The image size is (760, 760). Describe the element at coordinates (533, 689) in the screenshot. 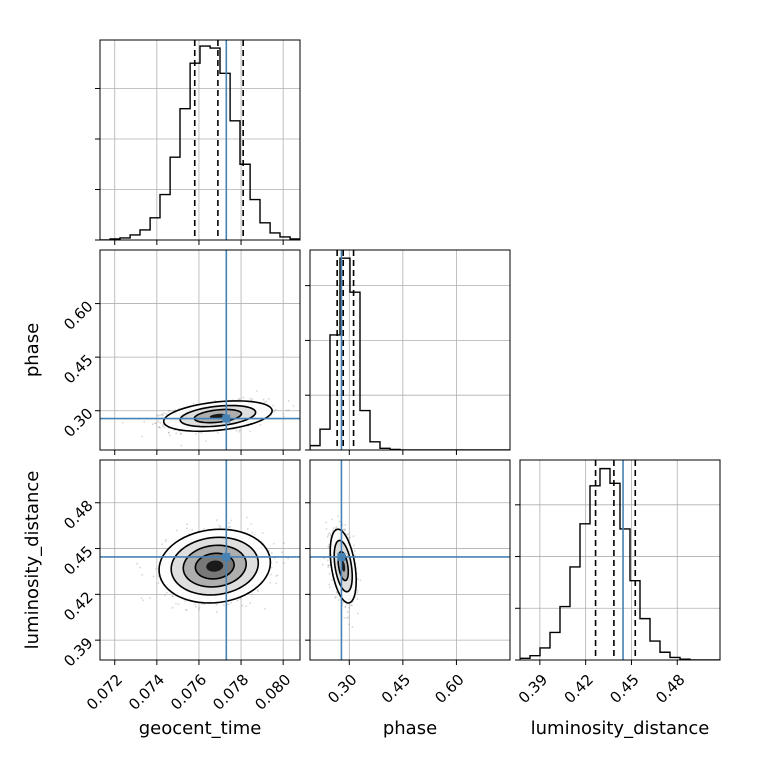

I see `x-tick-label: 0.39` at that location.